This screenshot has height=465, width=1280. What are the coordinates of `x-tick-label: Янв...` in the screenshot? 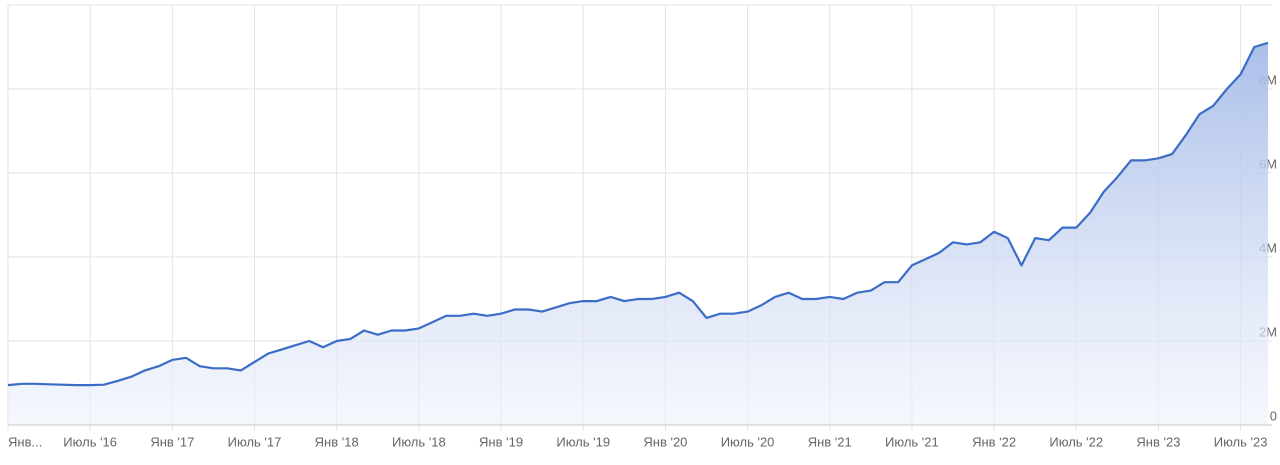 It's located at (25, 441).